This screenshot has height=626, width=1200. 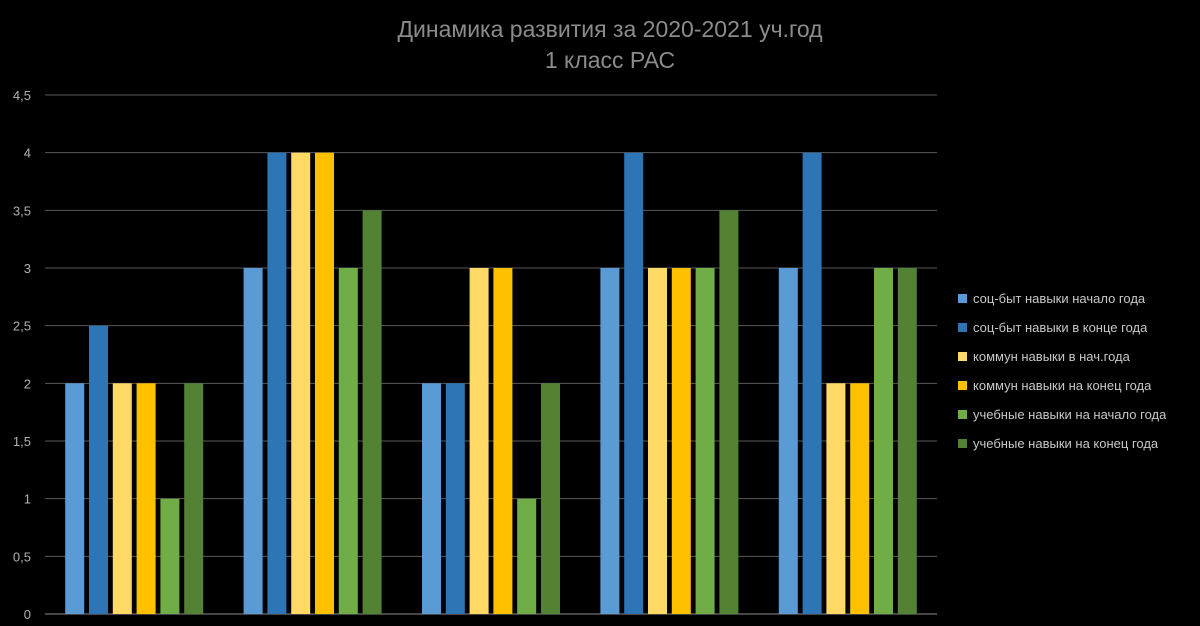 I want to click on legend-item: учебные навыки на конец года, so click(x=1079, y=443).